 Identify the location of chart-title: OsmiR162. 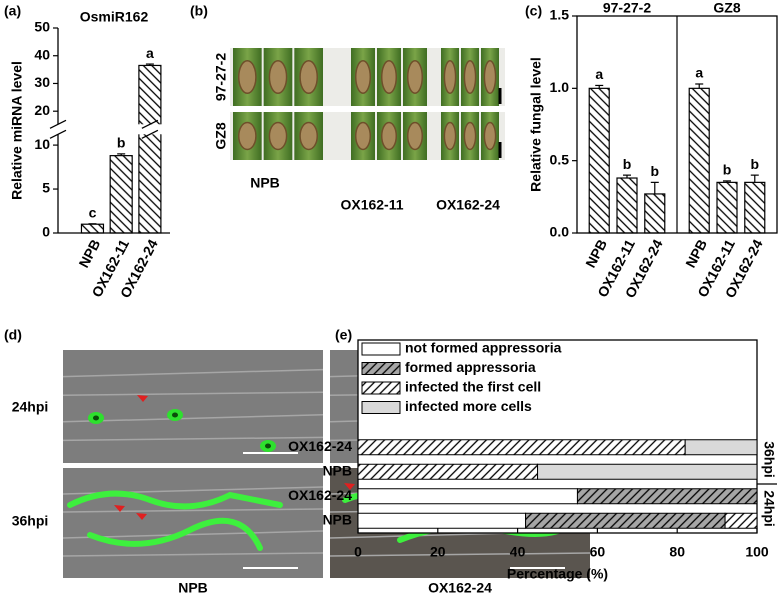
(114, 17).